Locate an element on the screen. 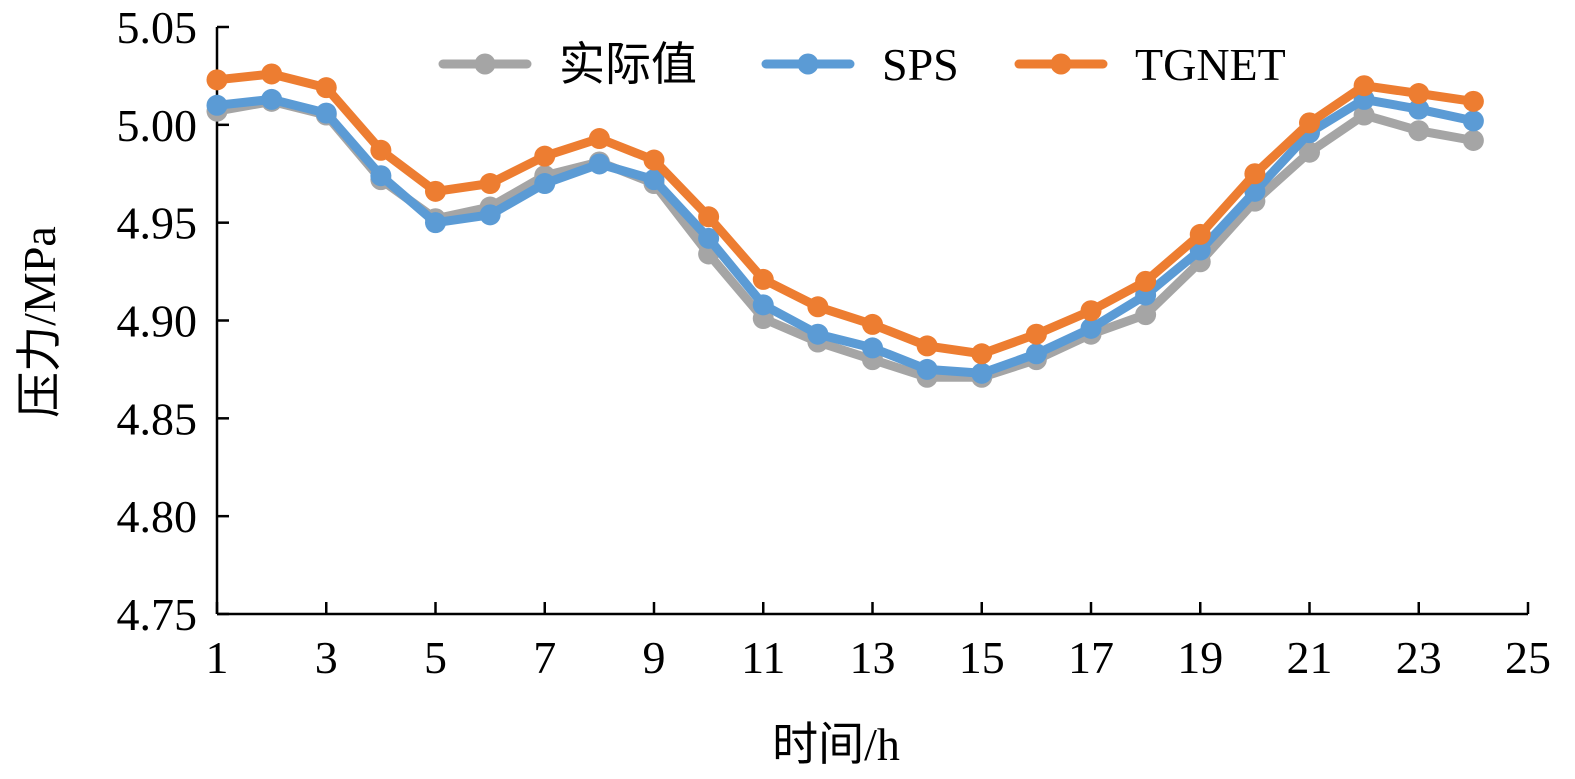 The image size is (1575, 779). y-ticks: 4.75 4.80 4.85 4.90 4.95 5.00 5.05 is located at coordinates (173, 321).